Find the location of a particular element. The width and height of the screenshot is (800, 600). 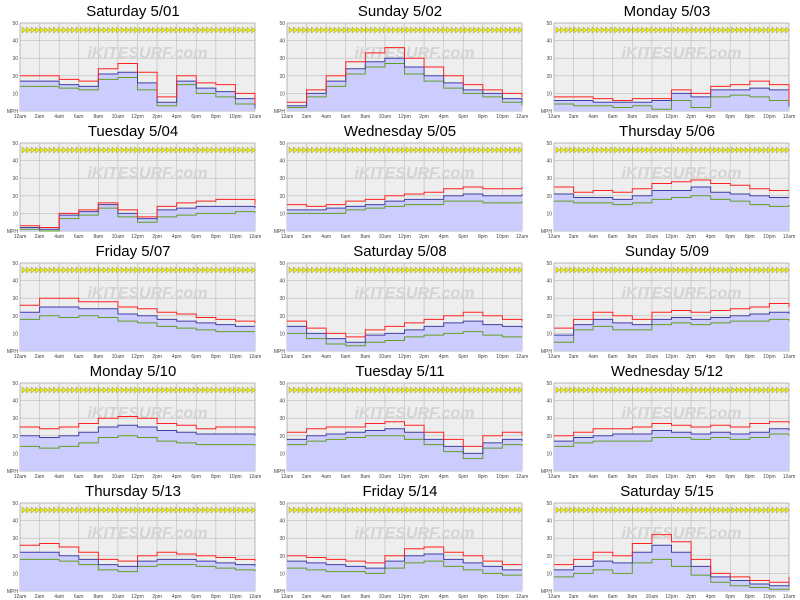

watermark-logo: iKITESURF.com is located at coordinates (147, 173).